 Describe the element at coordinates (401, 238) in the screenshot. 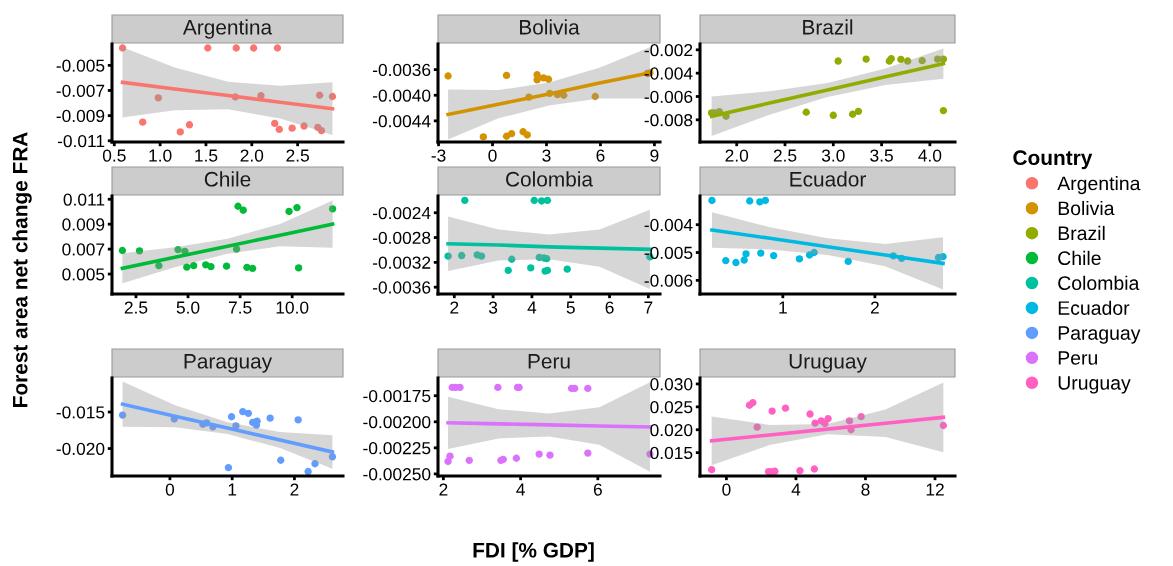

I see `y-tick-label: -0.0028` at that location.